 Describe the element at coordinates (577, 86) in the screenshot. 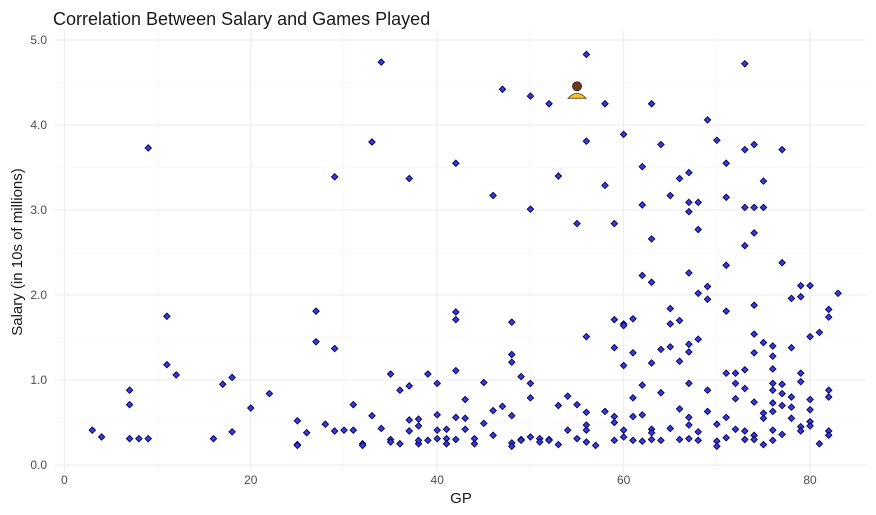

I see `avatar-head` at that location.